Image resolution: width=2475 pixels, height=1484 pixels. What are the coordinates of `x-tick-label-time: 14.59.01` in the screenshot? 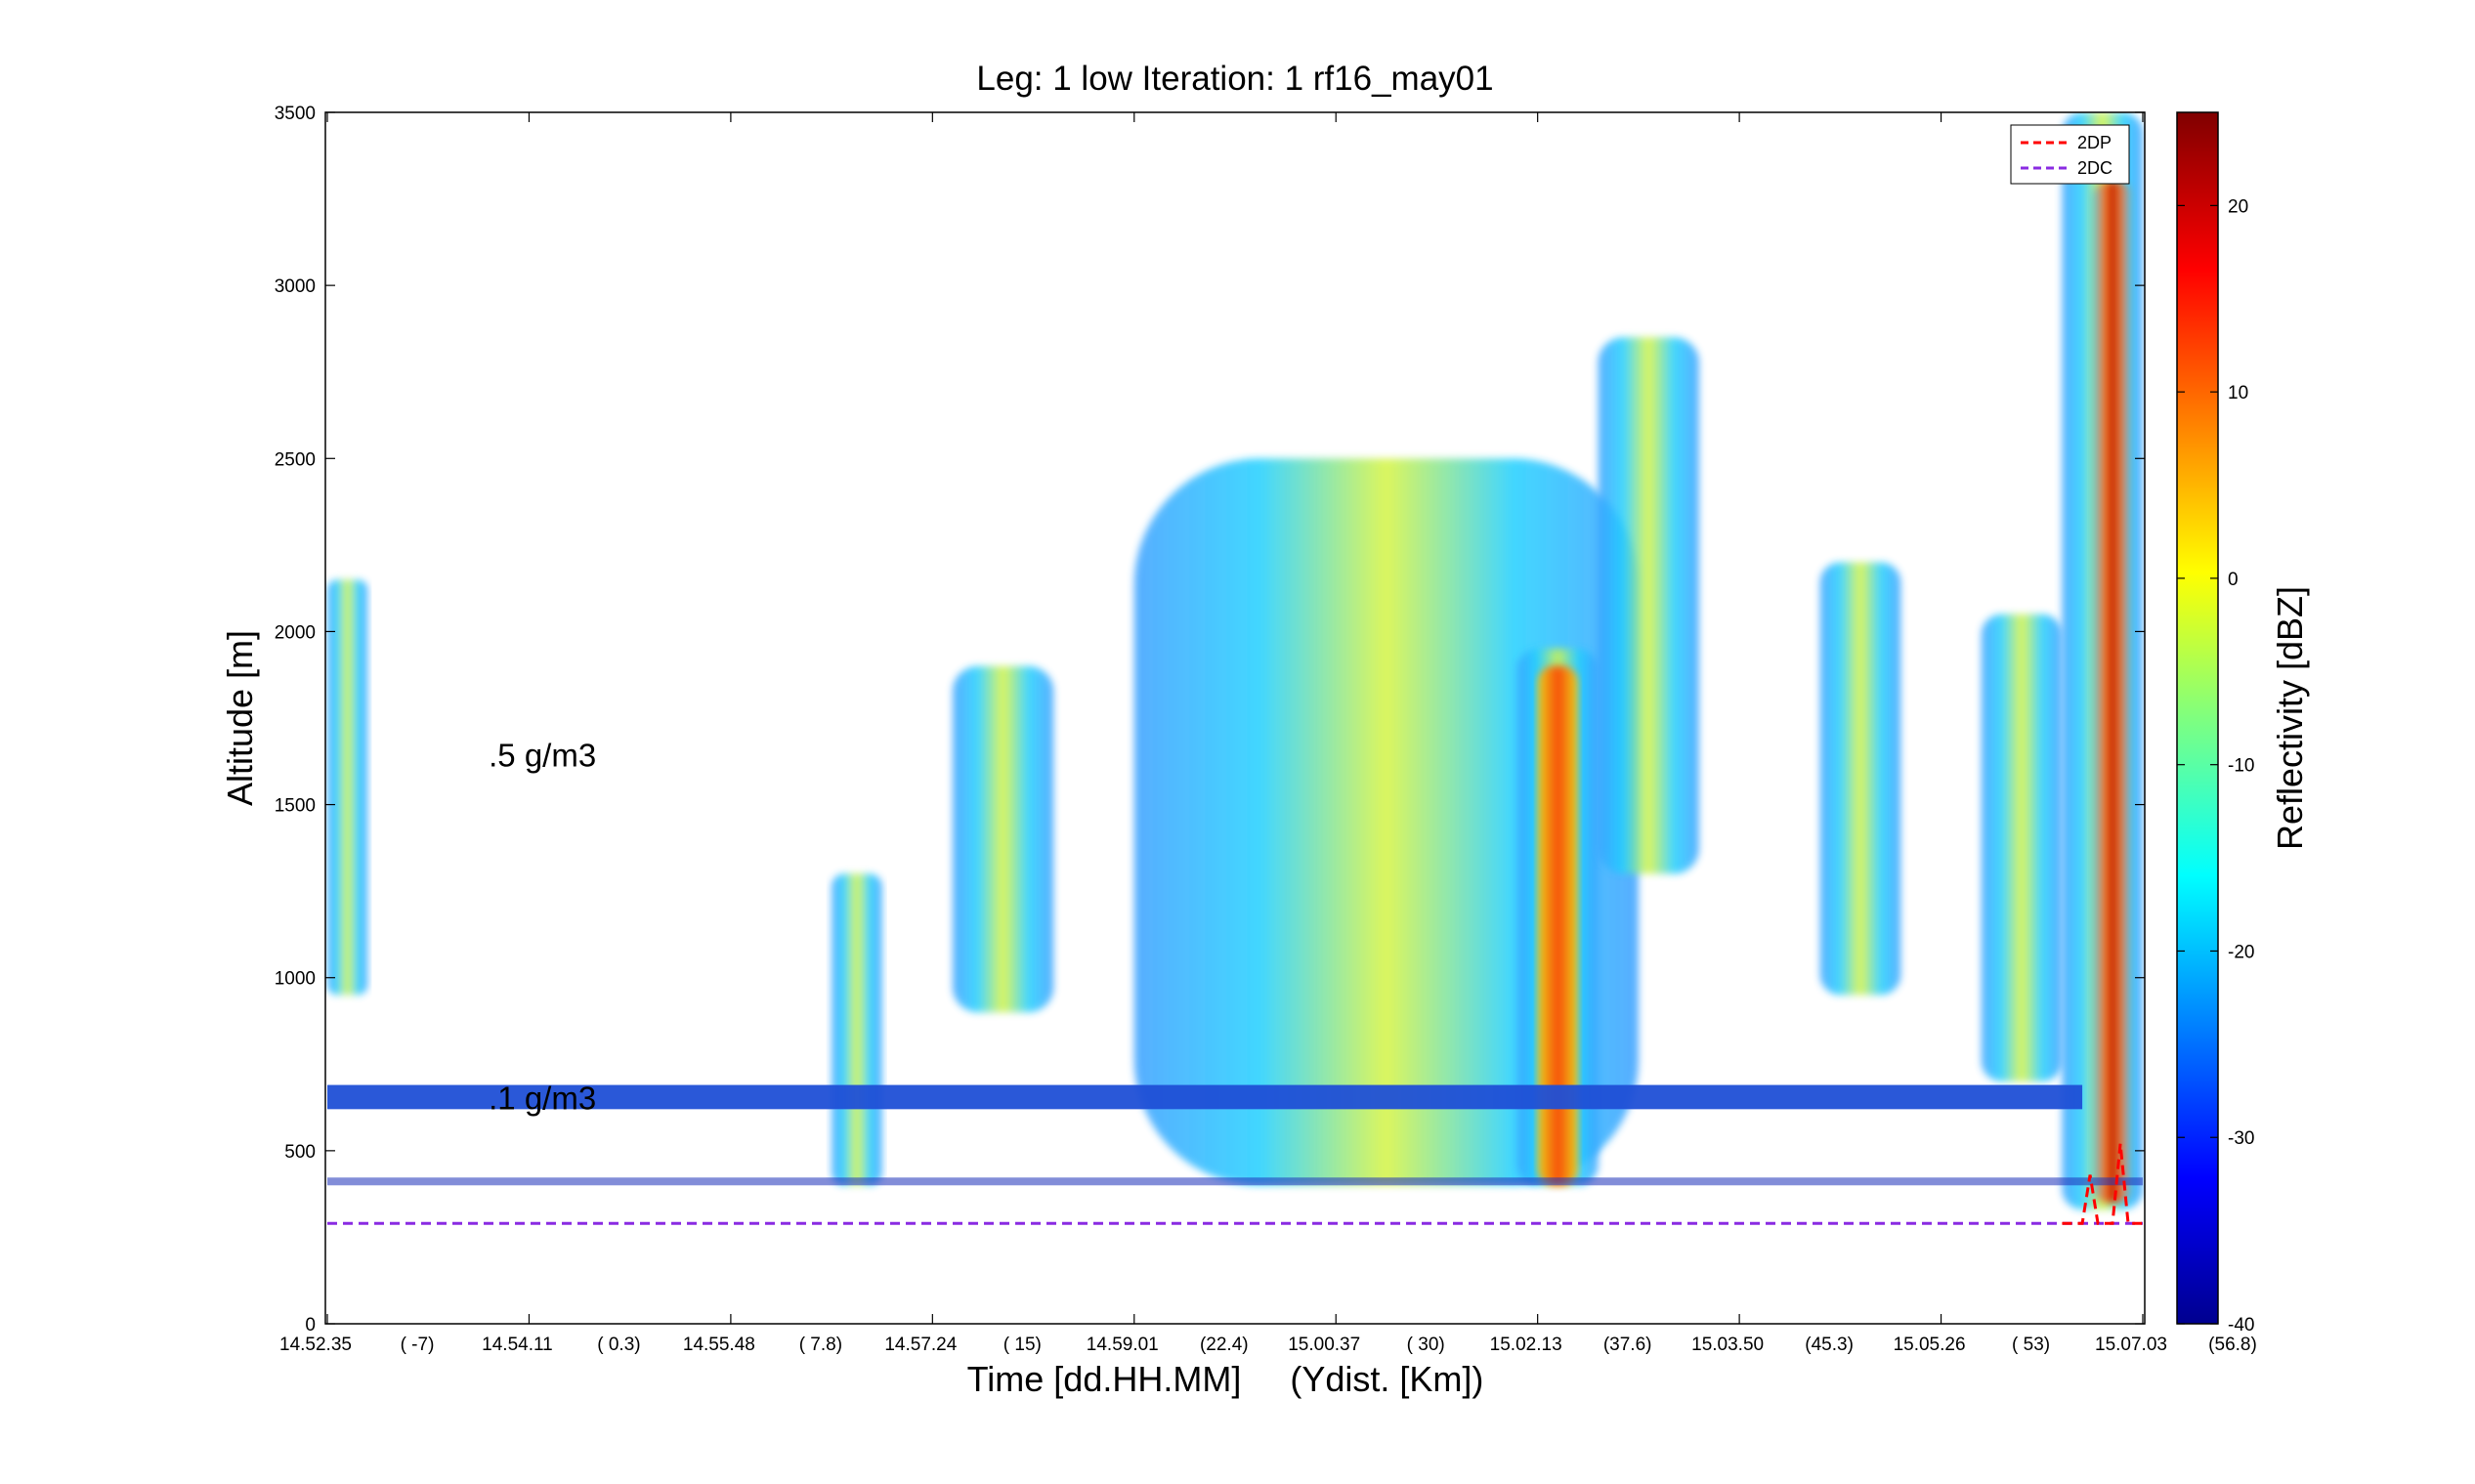 It's located at (1123, 1345).